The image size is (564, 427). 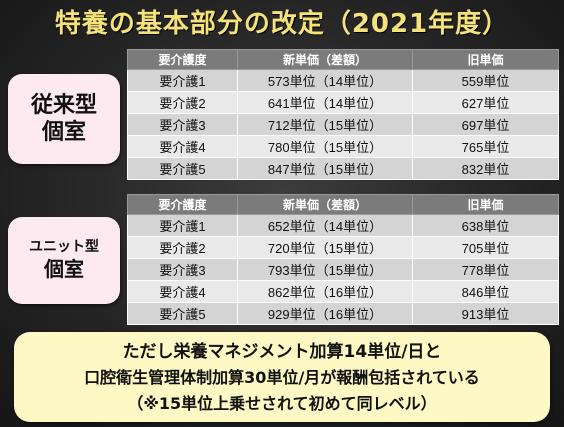 I want to click on section-label-unit-private-room: ユニット型 個室, so click(x=64, y=260).